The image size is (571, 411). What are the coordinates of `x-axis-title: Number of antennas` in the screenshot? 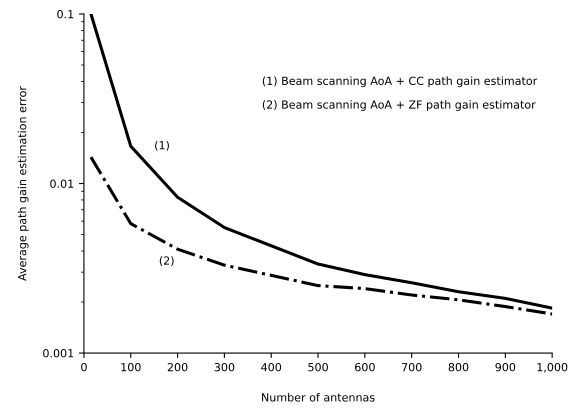 It's located at (318, 397).